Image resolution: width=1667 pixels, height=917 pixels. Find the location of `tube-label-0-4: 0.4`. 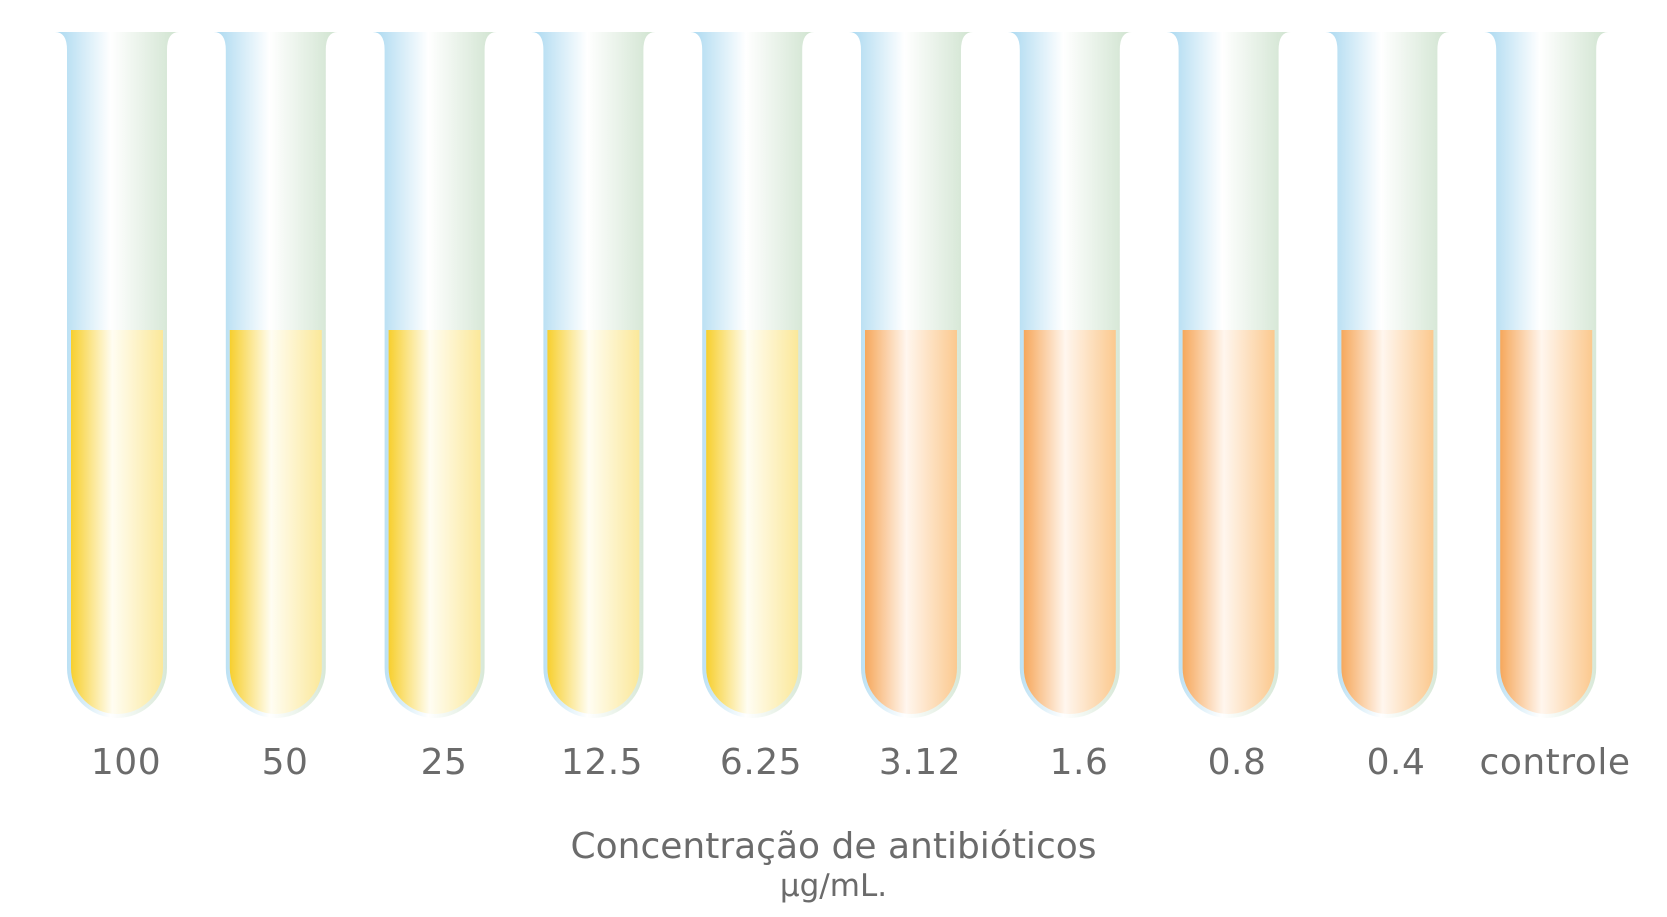

tube-label-0-4: 0.4 is located at coordinates (1396, 762).